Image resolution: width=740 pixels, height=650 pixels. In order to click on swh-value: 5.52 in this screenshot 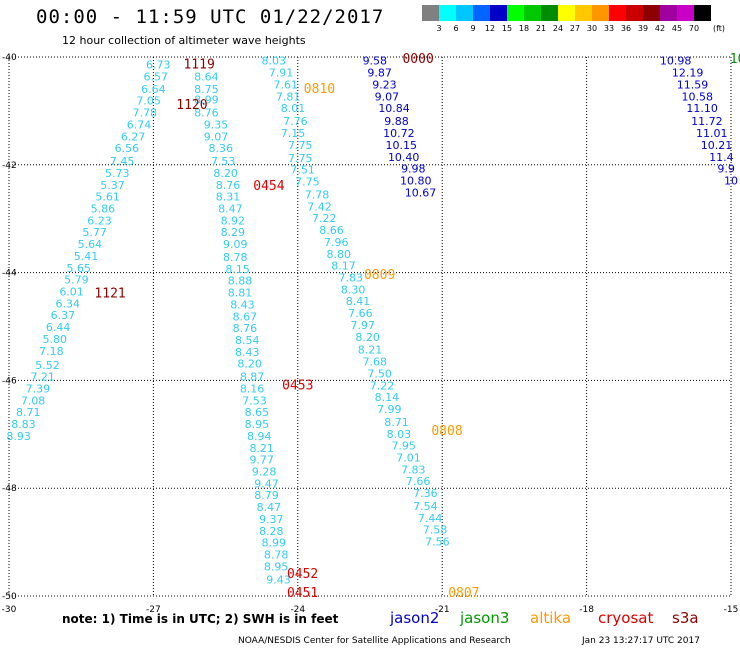, I will do `click(47, 365)`.